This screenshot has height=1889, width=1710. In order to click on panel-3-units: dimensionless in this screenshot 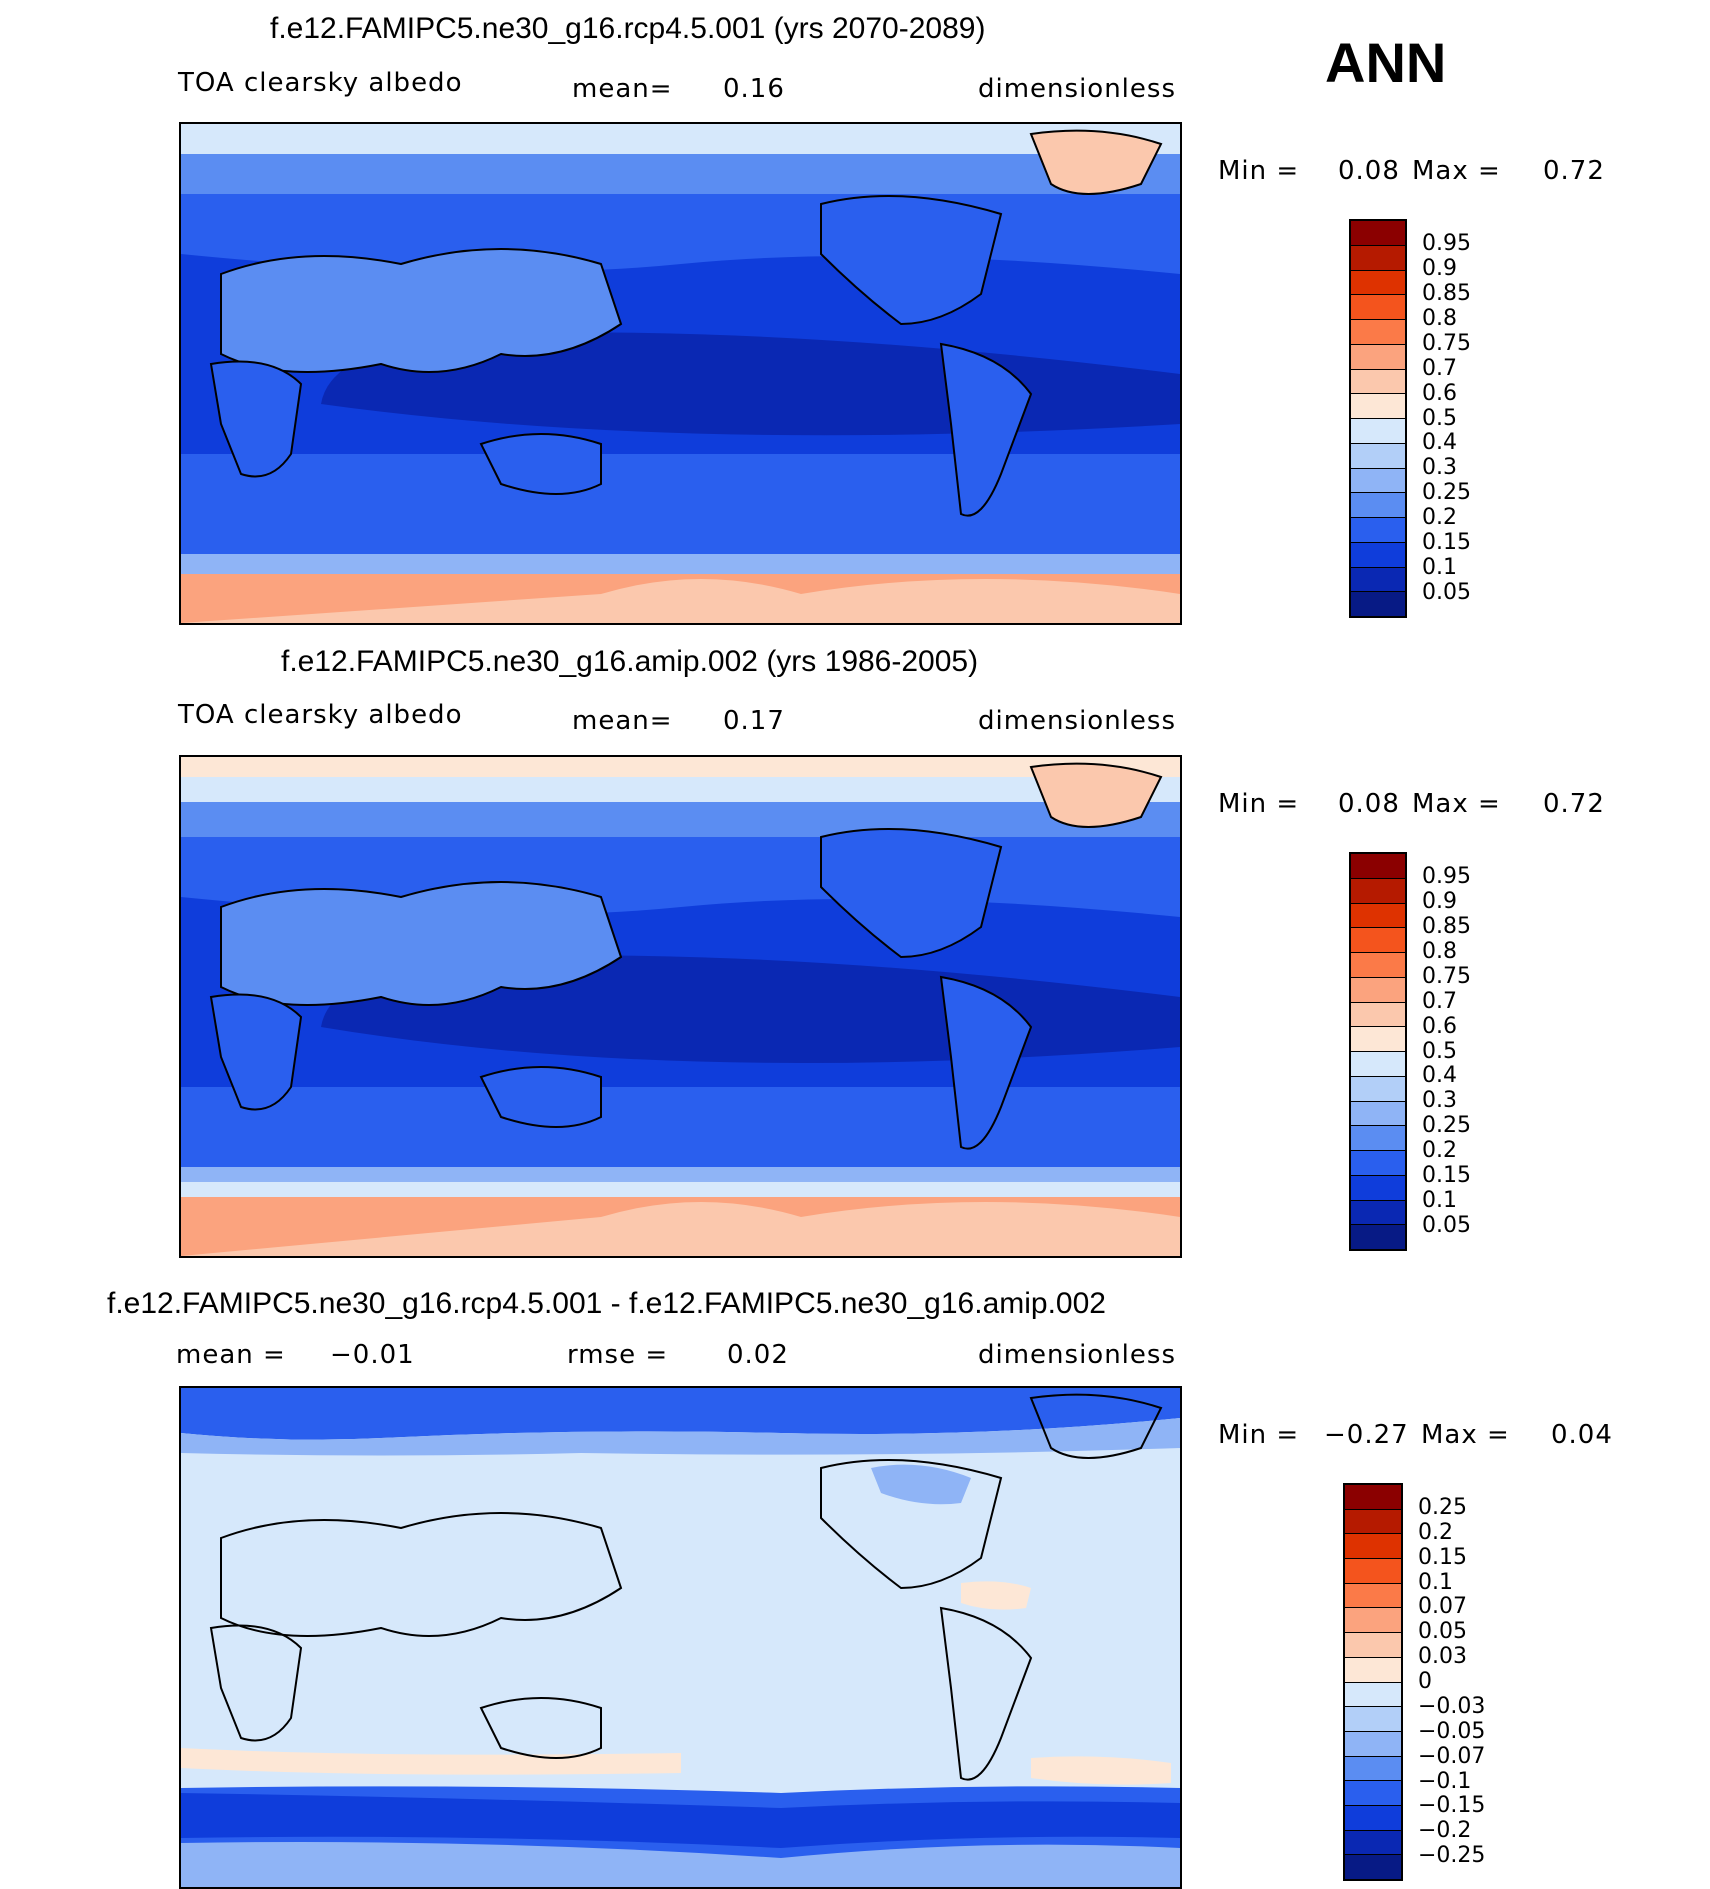, I will do `click(1077, 1355)`.